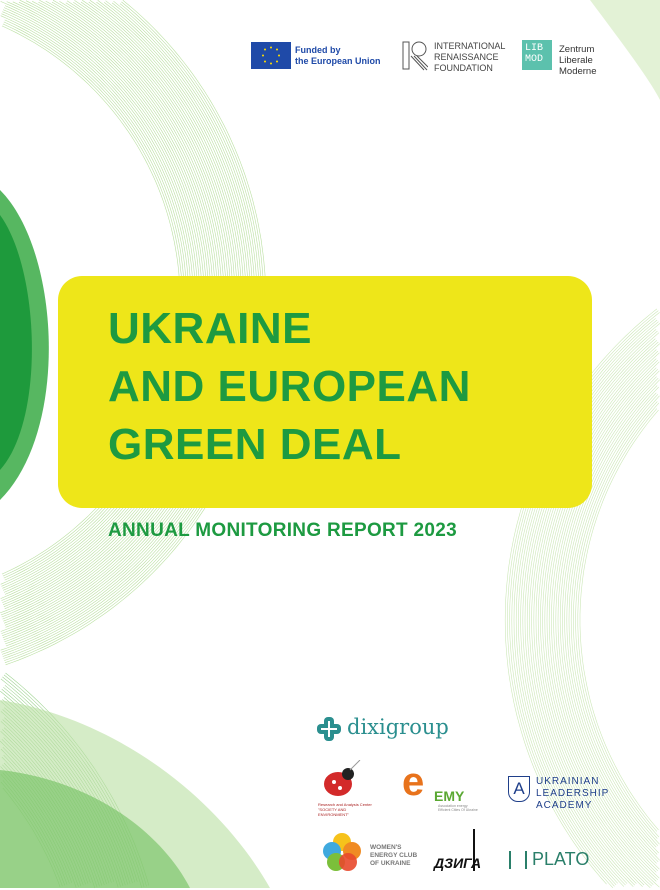  What do you see at coordinates (415, 56) in the screenshot?
I see `irf-logo-icon` at bounding box center [415, 56].